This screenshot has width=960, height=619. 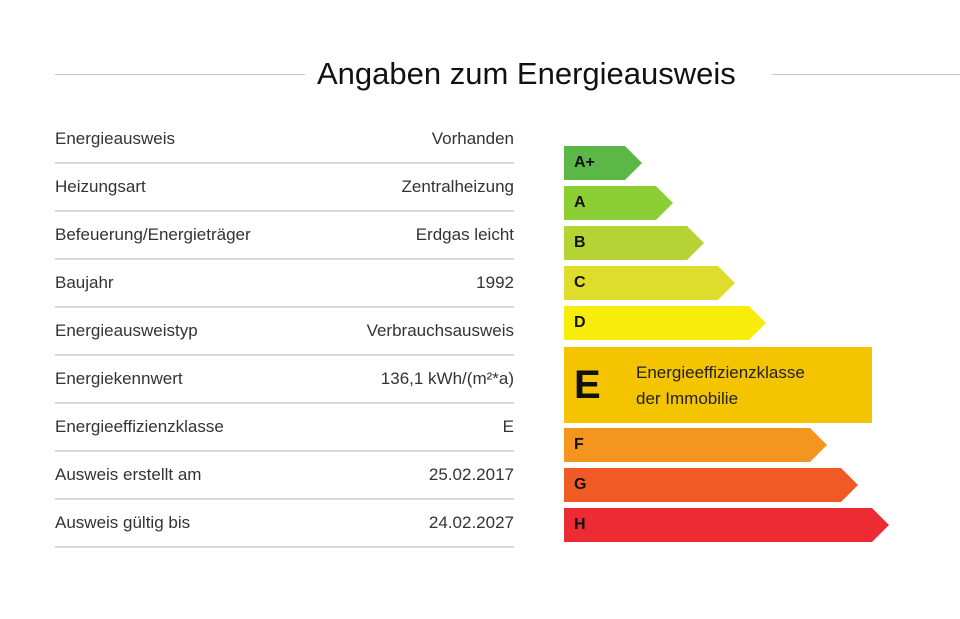 I want to click on class-label: G, so click(x=580, y=484).